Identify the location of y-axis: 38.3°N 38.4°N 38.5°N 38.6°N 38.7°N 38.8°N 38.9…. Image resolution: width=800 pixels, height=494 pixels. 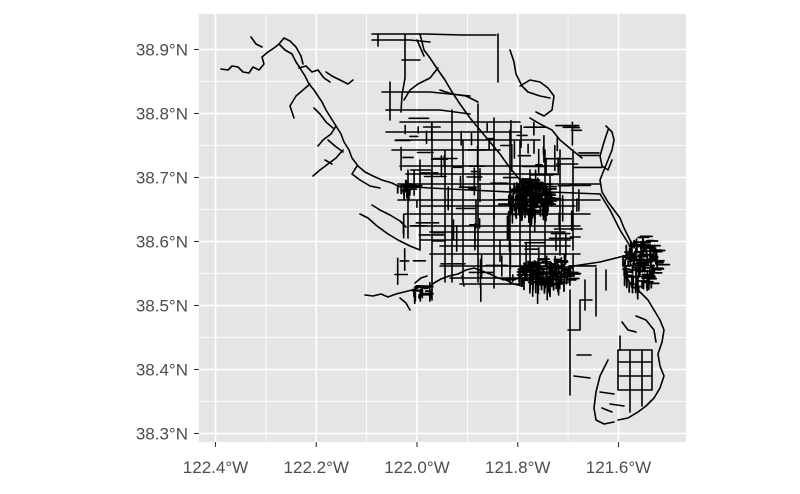
(167, 242).